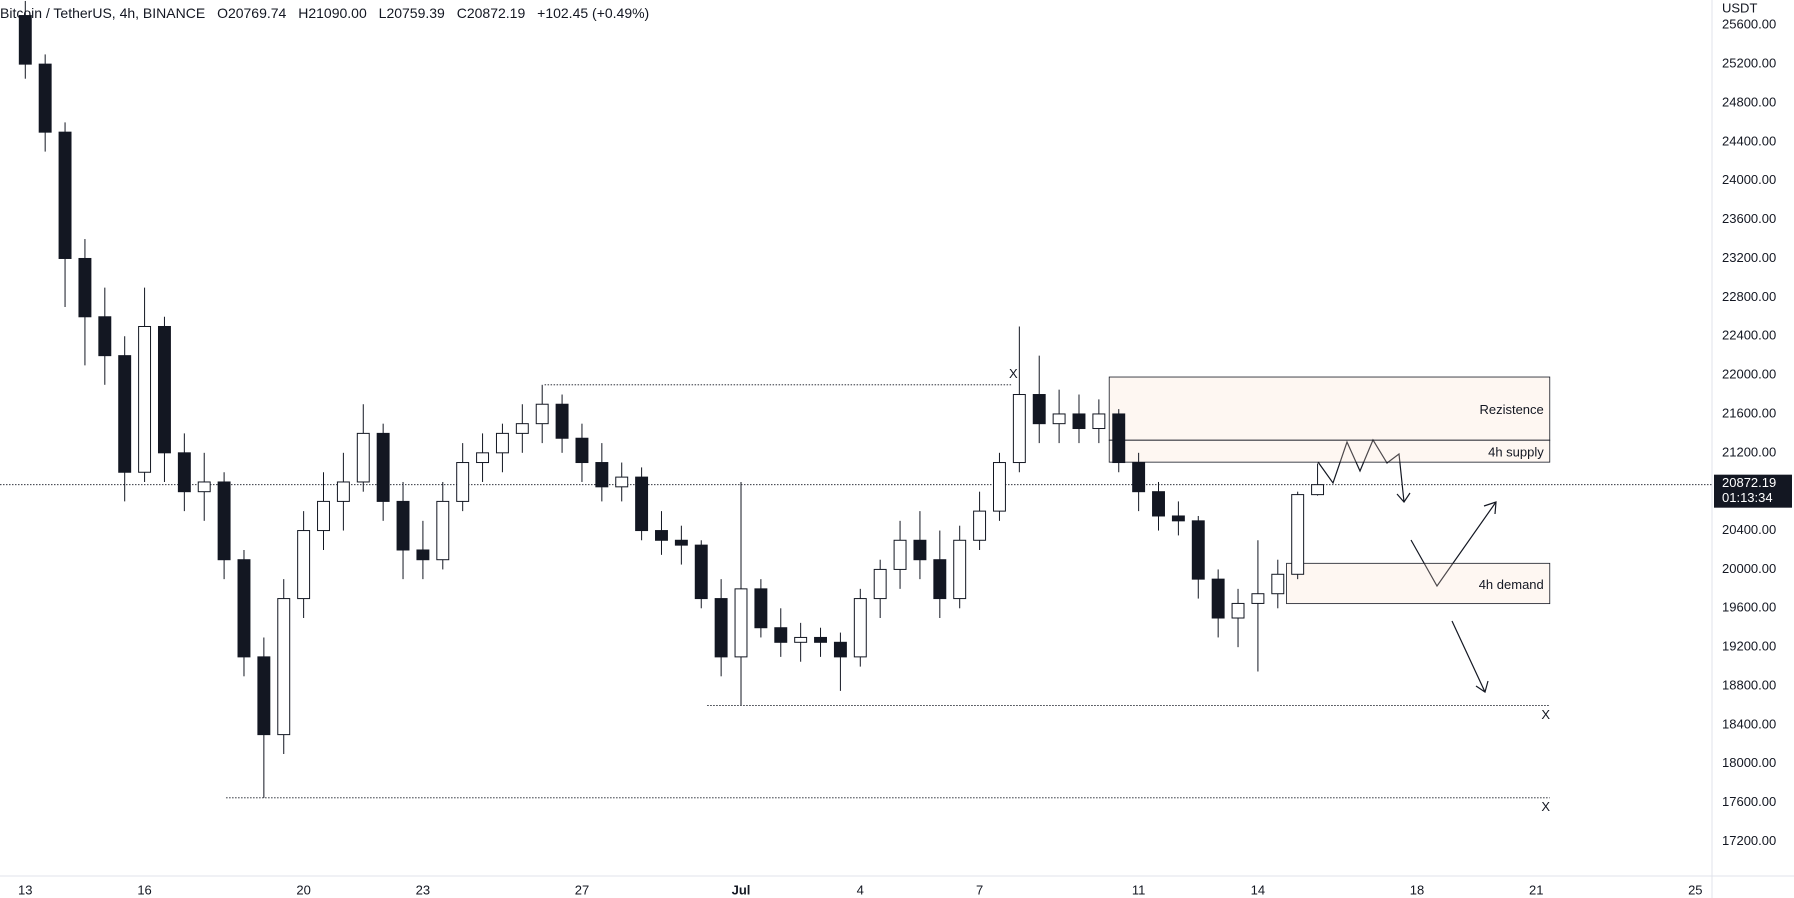  Describe the element at coordinates (423, 889) in the screenshot. I see `x-tick-label: 23` at that location.